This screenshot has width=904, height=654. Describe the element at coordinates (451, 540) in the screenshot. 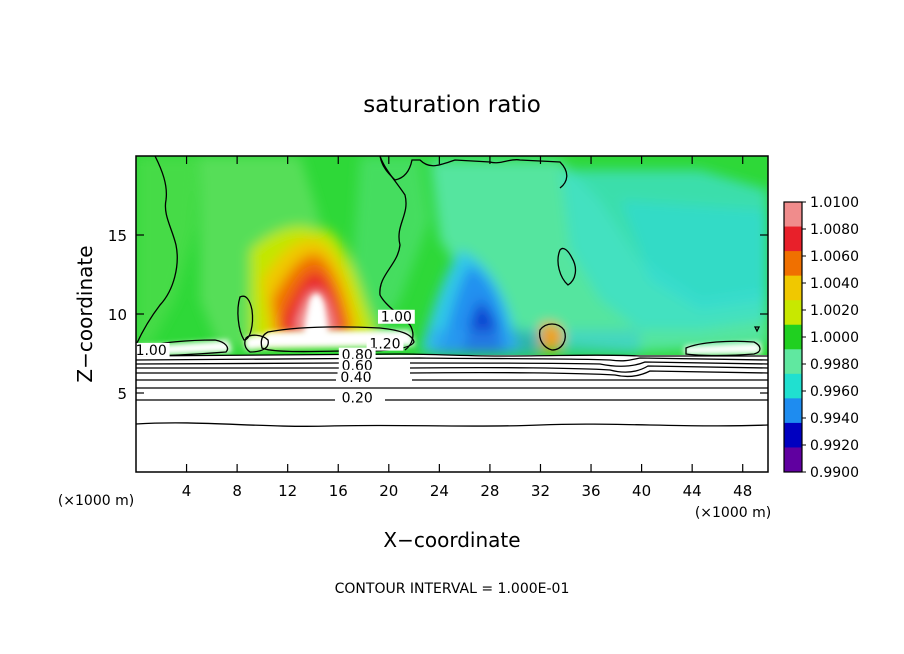

I see `x-axis-label: X−coordinate` at that location.